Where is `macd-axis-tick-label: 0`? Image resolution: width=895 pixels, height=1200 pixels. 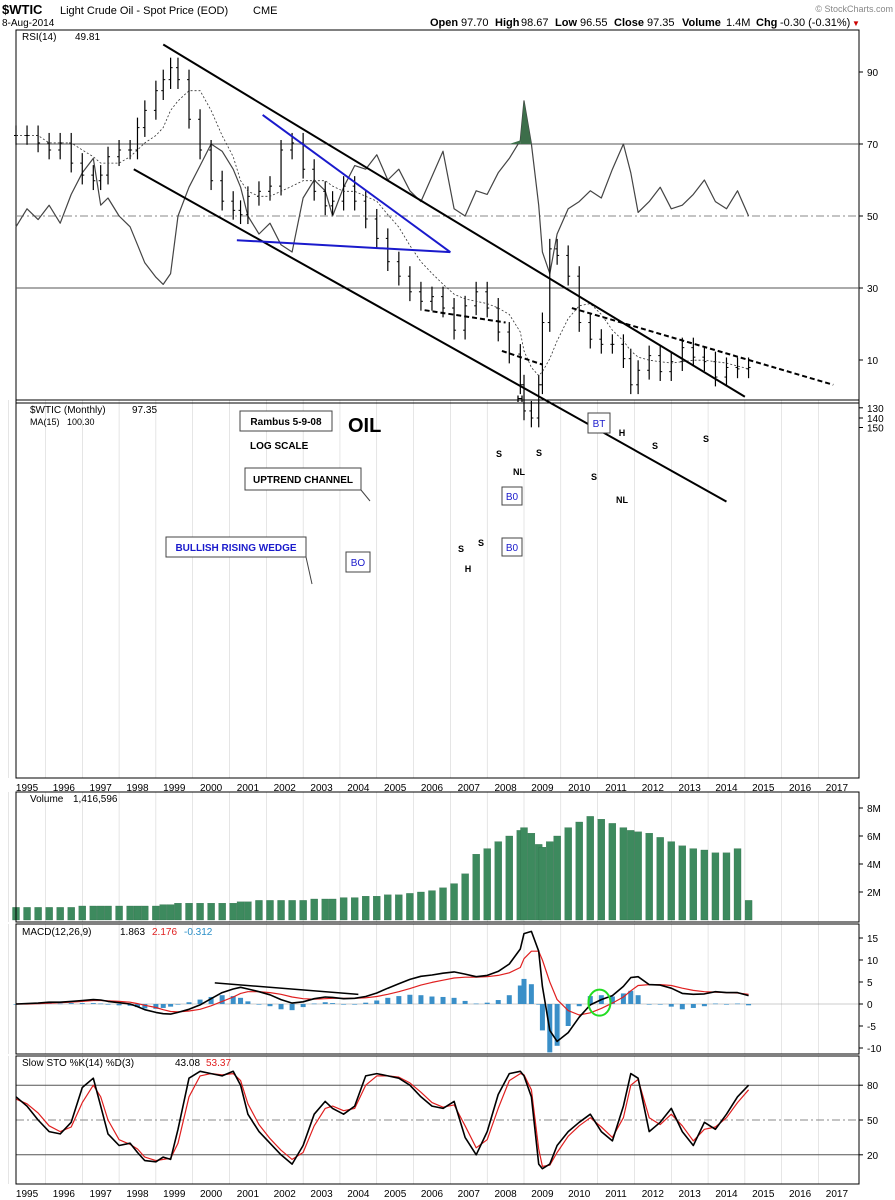 macd-axis-tick-label: 0 is located at coordinates (870, 1005).